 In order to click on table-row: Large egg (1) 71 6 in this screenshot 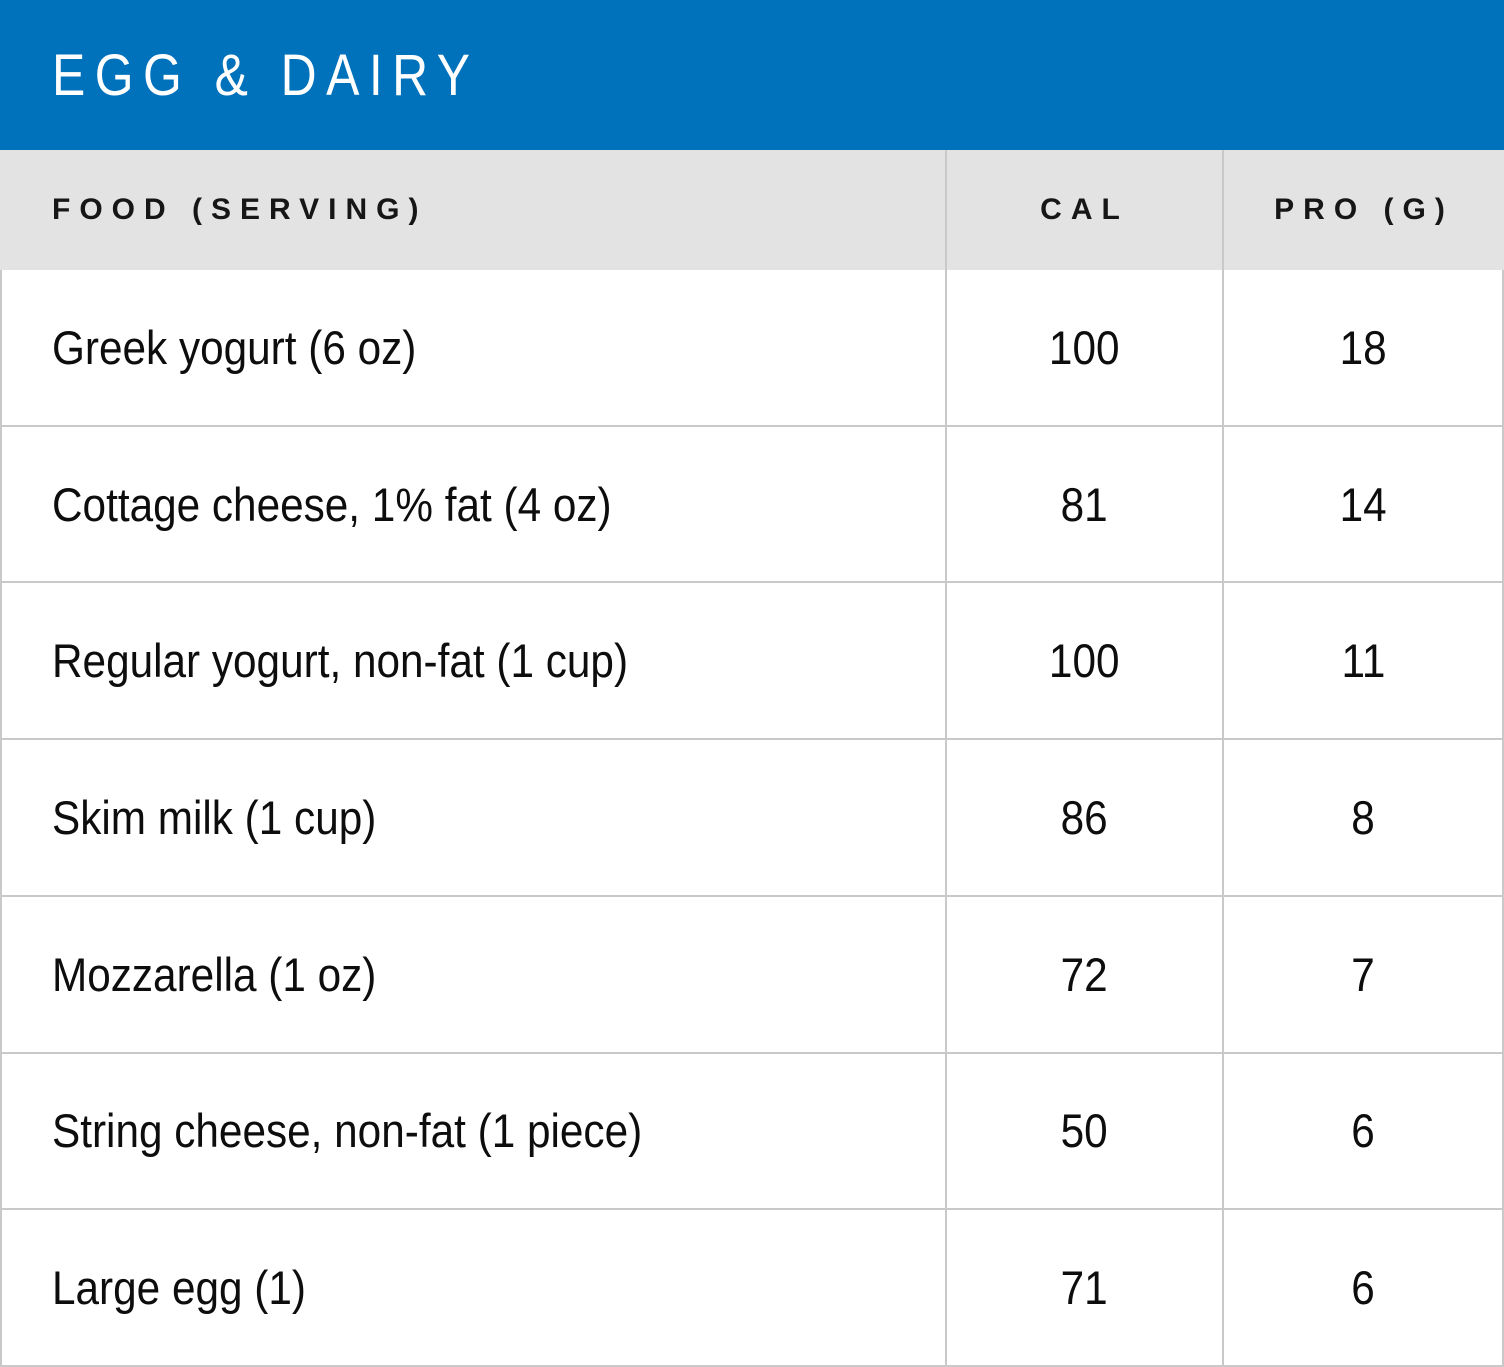, I will do `click(752, 1288)`.